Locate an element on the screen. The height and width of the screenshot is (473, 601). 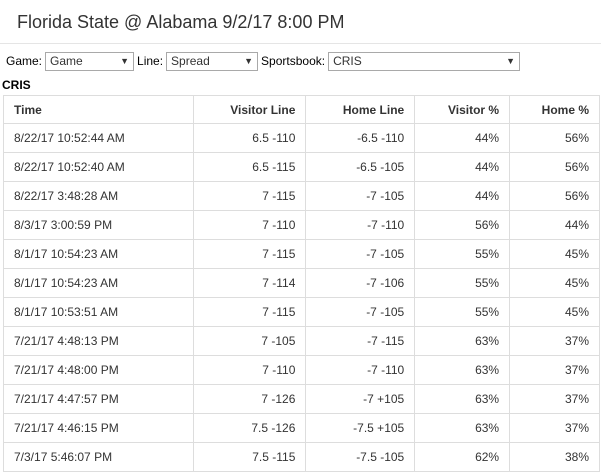
cell-visitor-percent: 56% is located at coordinates (462, 225).